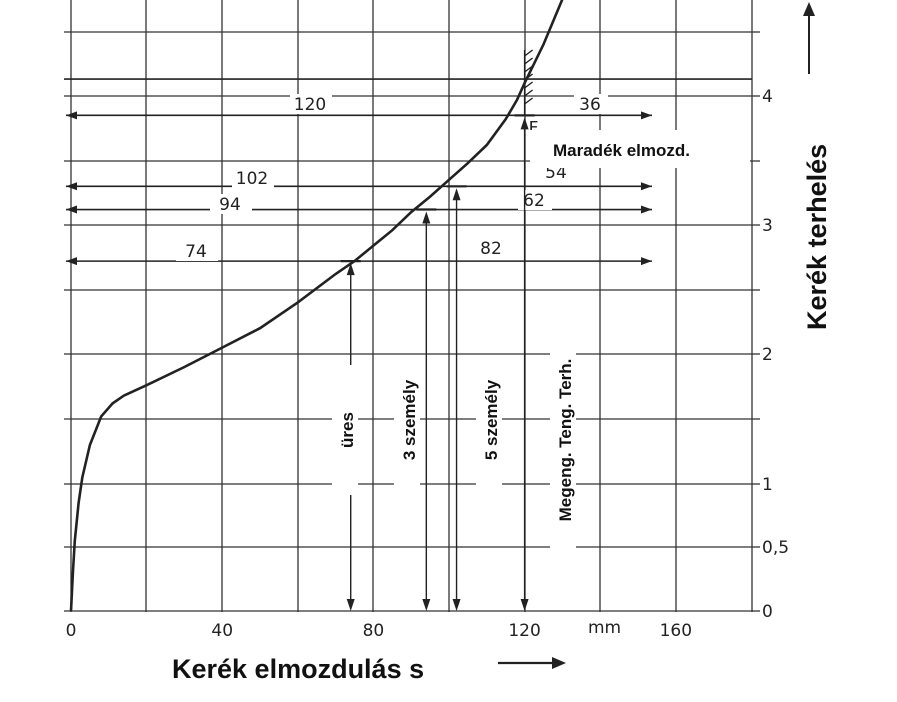 Image resolution: width=897 pixels, height=702 pixels. Describe the element at coordinates (524, 631) in the screenshot. I see `x-tick-label: 120` at that location.